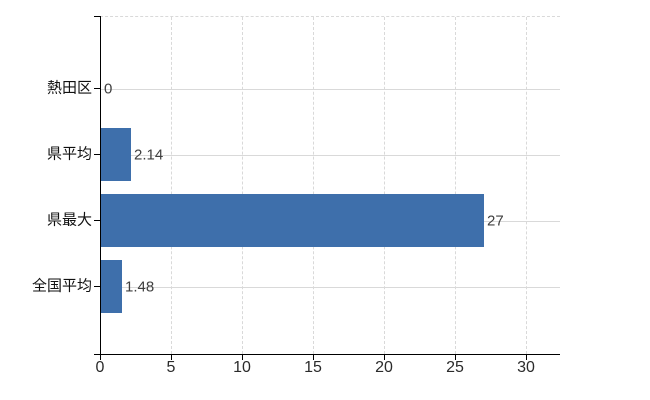 This screenshot has height=400, width=650. I want to click on category-label: 全国平均, so click(61, 286).